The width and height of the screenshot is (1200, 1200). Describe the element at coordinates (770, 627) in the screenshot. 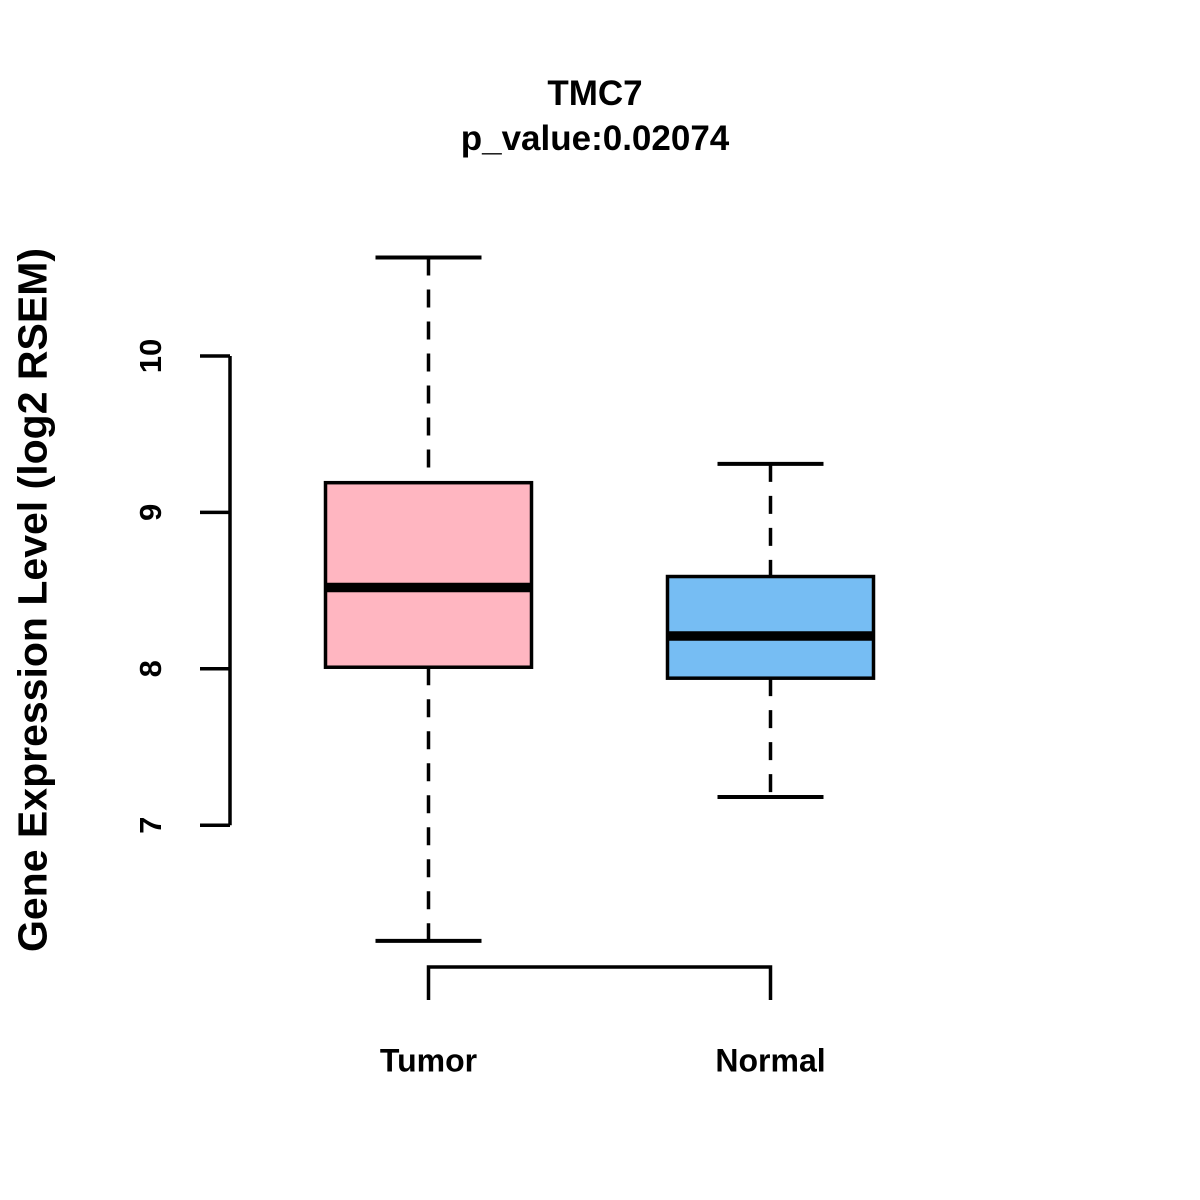

I see `normal-box` at that location.